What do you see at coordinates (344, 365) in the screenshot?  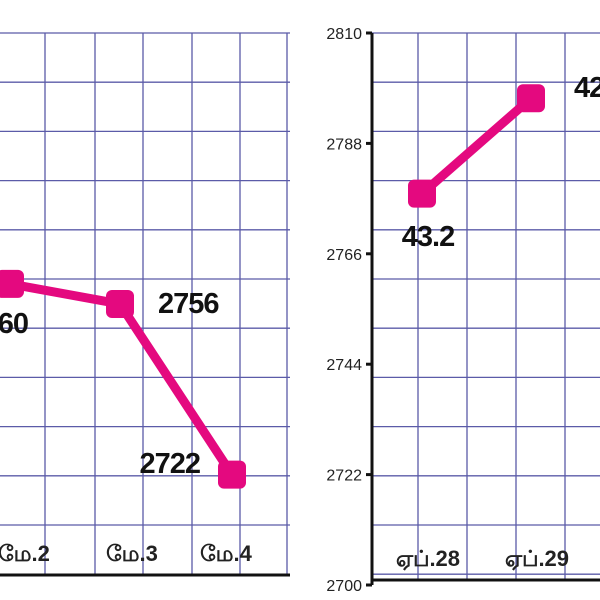 I see `y-tick-label: 2744` at bounding box center [344, 365].